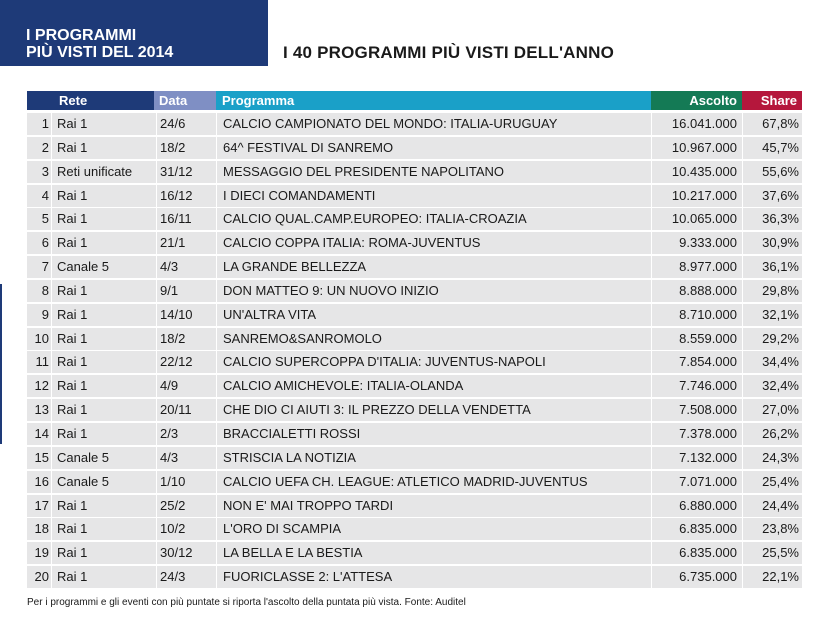 This screenshot has width=825, height=633. What do you see at coordinates (186, 386) in the screenshot?
I see `cell-data: 4/9` at bounding box center [186, 386].